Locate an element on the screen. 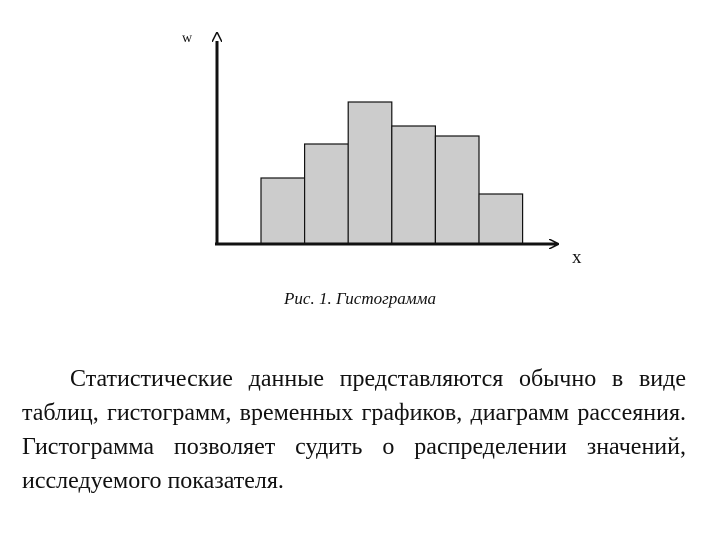 This screenshot has width=720, height=540. y-axis-label: w is located at coordinates (187, 38).